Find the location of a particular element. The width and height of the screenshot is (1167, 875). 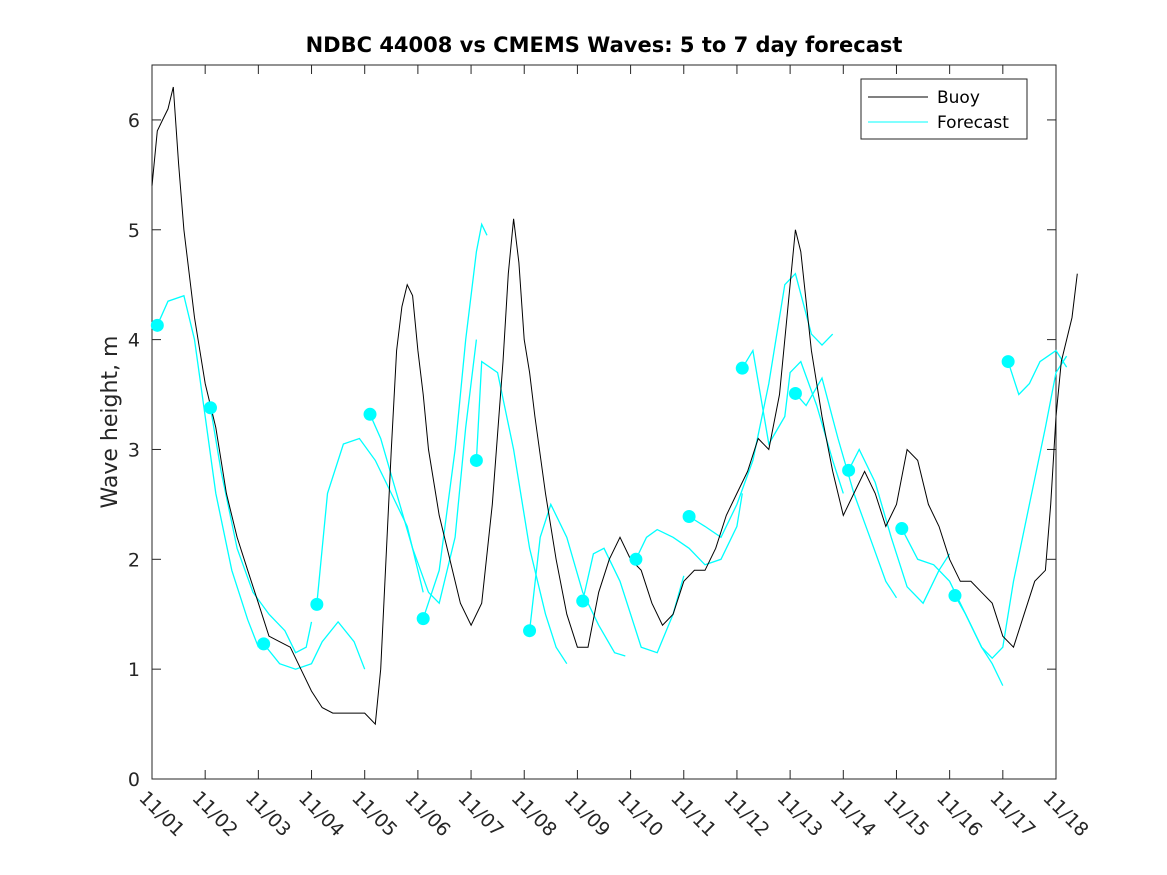

y-tick-label: 6 is located at coordinates (134, 121).